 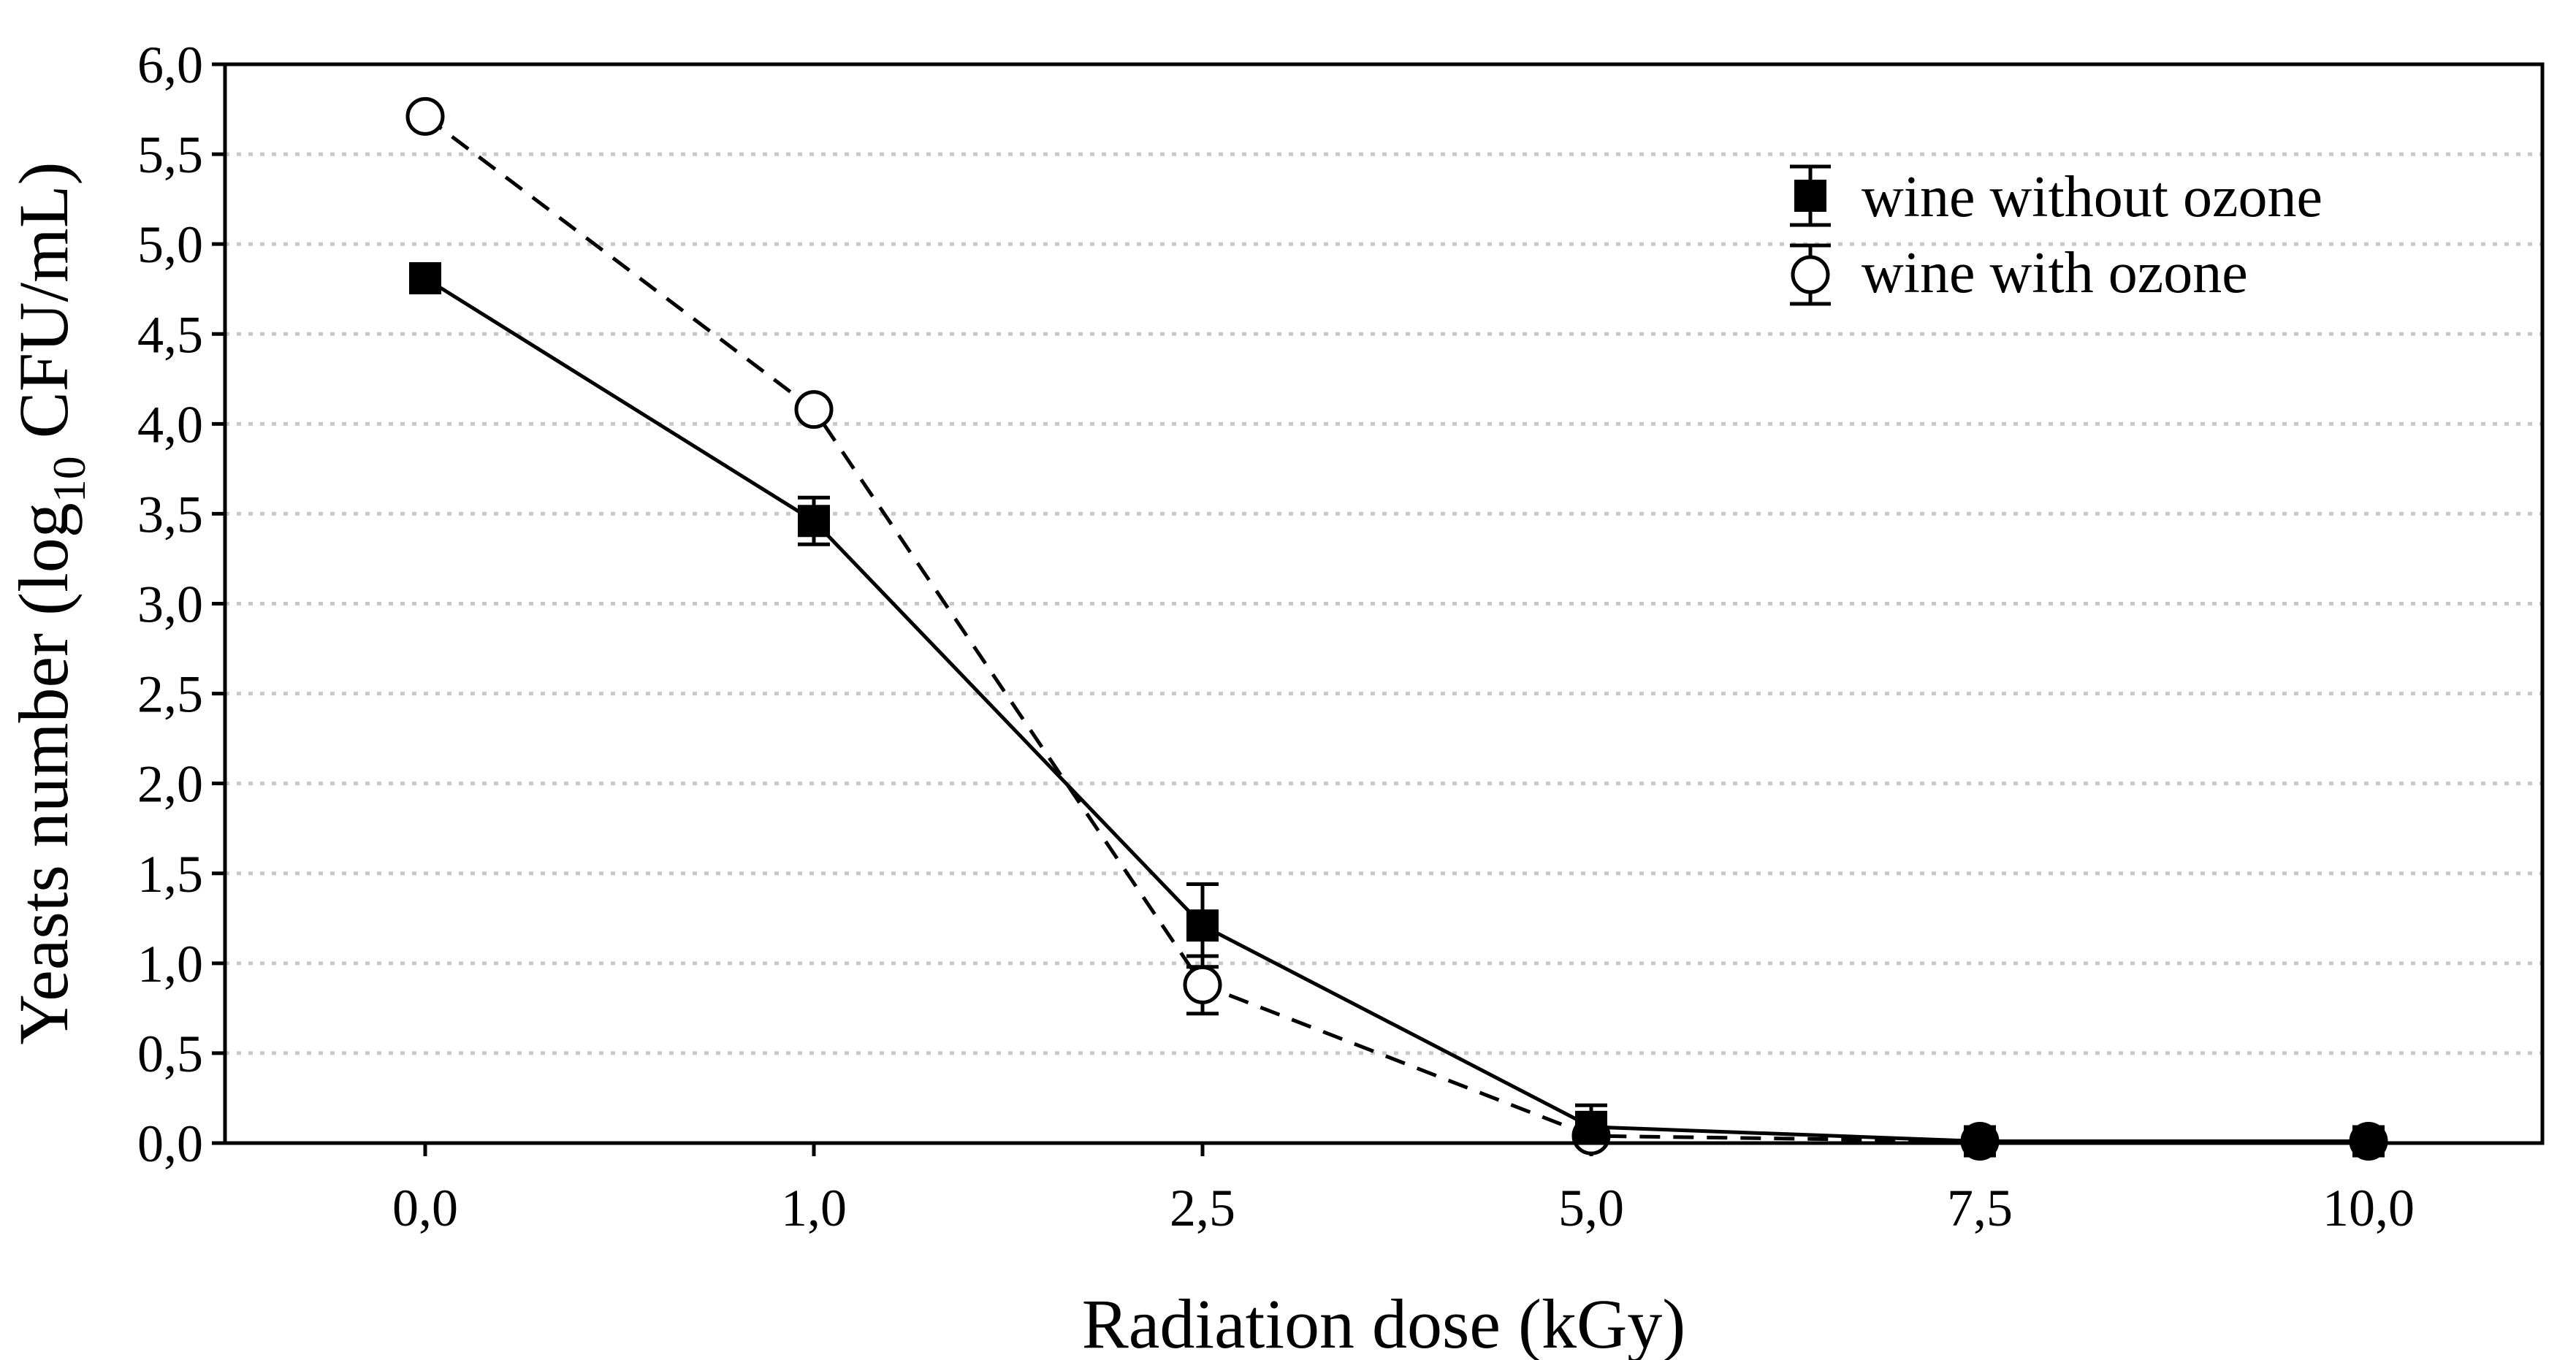 What do you see at coordinates (425, 1208) in the screenshot?
I see `x-tick-label: 0,0` at bounding box center [425, 1208].